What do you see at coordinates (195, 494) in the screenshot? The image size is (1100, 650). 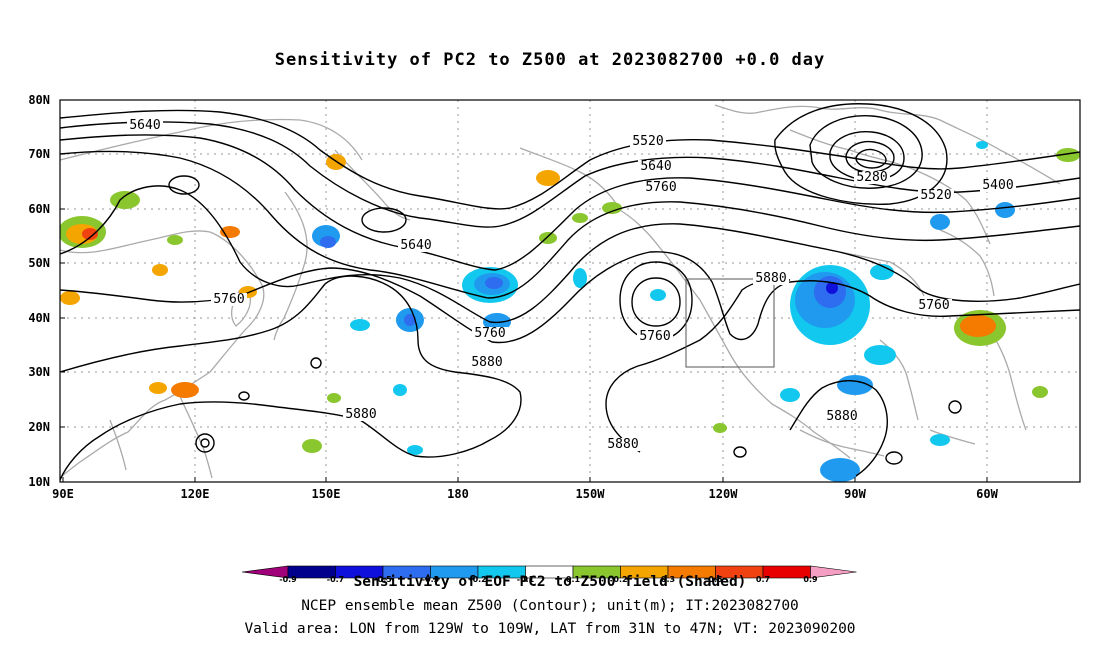 I see `lon-tick-label: 120E` at bounding box center [195, 494].